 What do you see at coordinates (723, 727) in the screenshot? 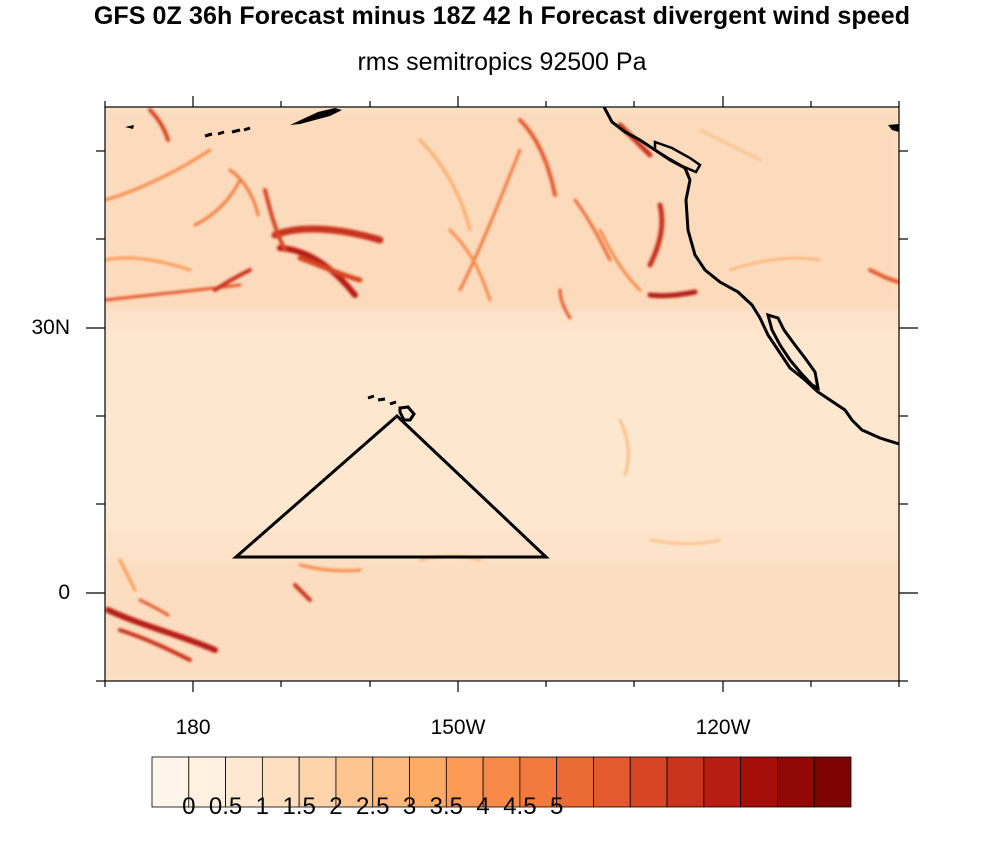
I see `lon-label-120w: 120W` at bounding box center [723, 727].